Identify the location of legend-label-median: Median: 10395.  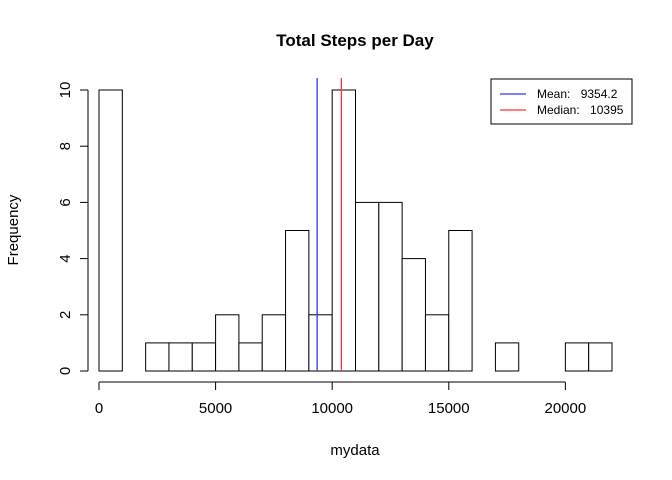
(580, 110).